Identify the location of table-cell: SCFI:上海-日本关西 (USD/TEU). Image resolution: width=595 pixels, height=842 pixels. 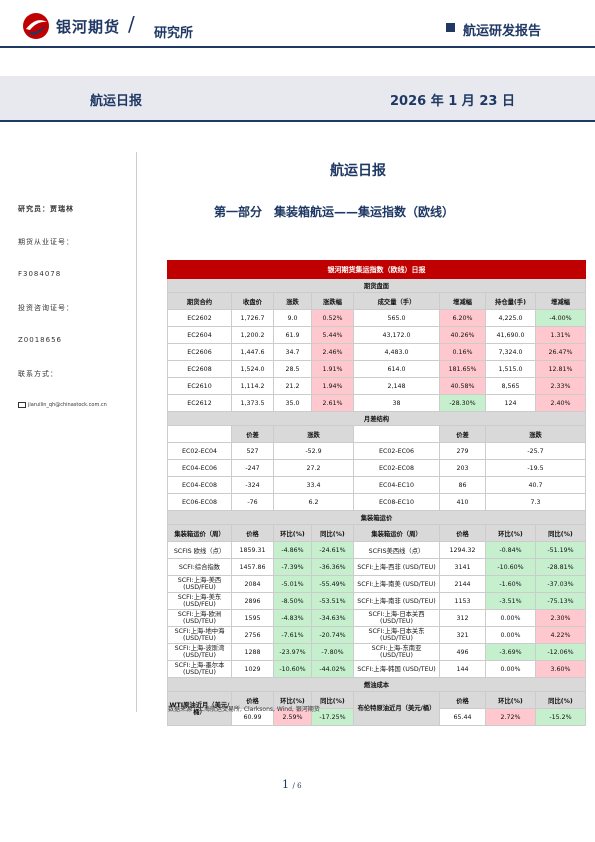
(396, 618).